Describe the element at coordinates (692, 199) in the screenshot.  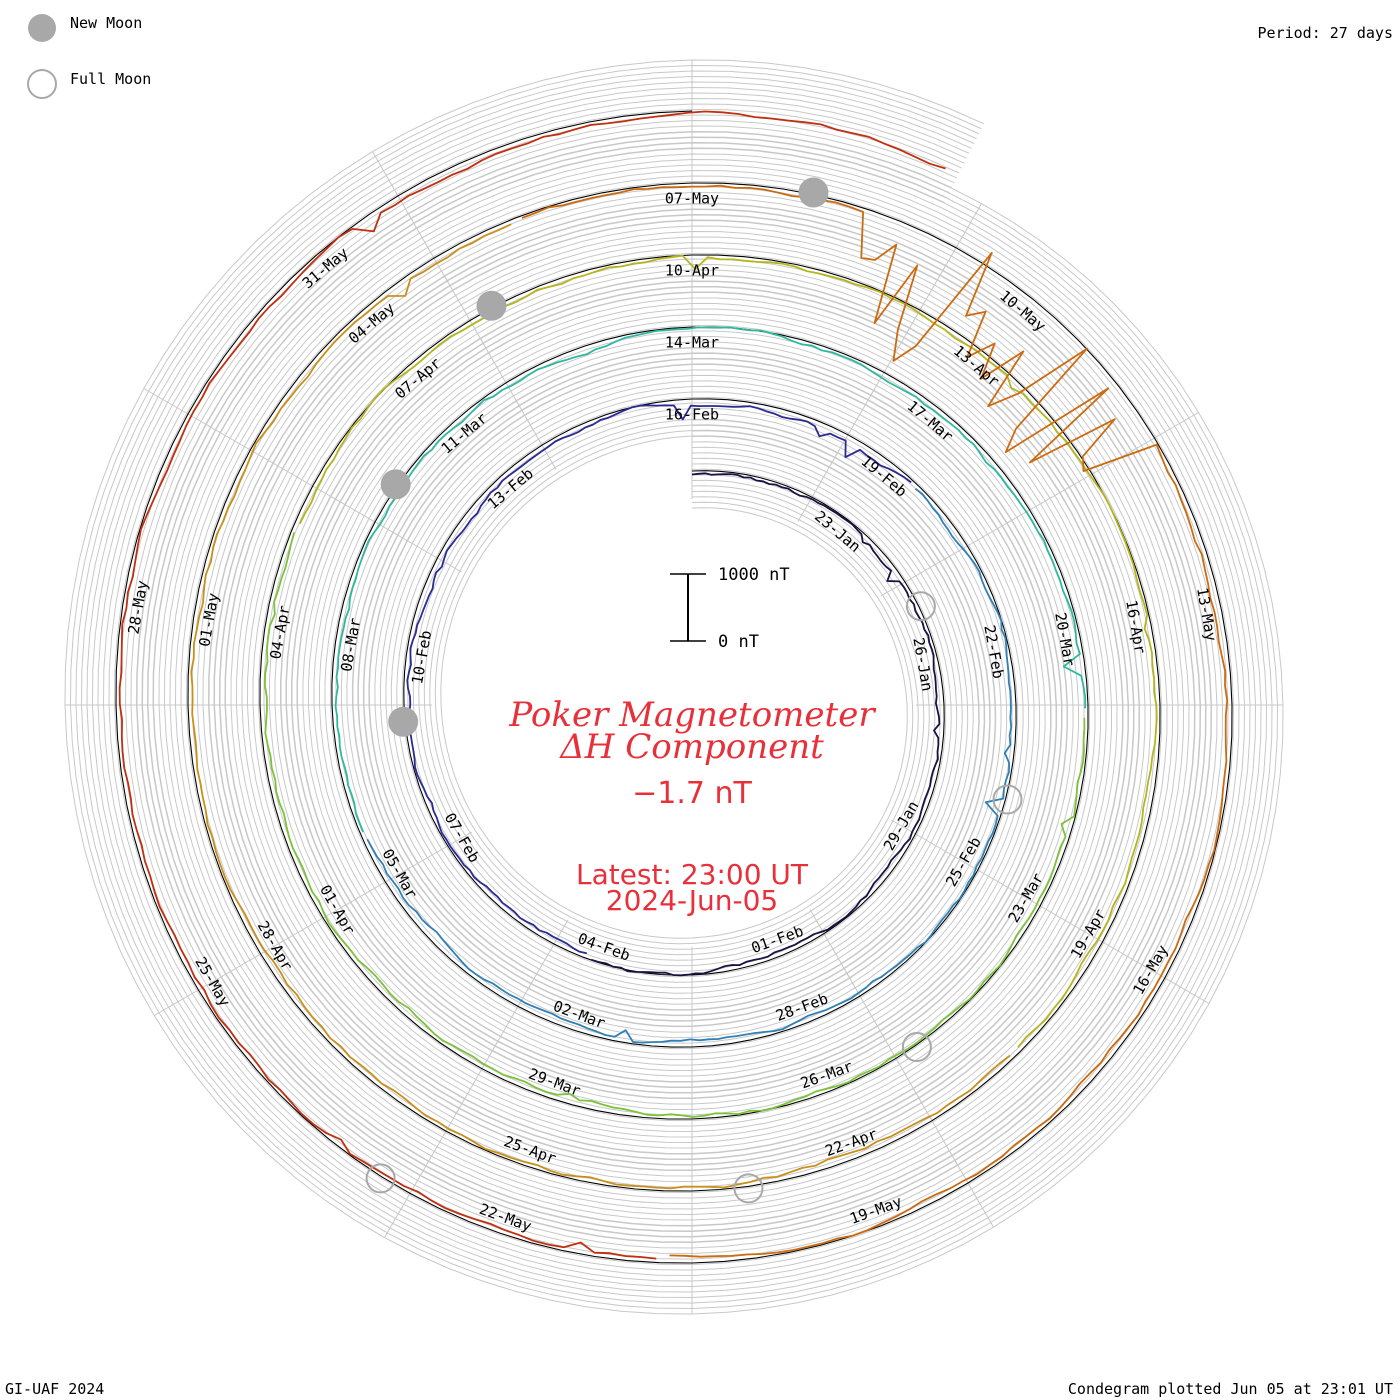
I see `date-tick-label: 07-May` at that location.